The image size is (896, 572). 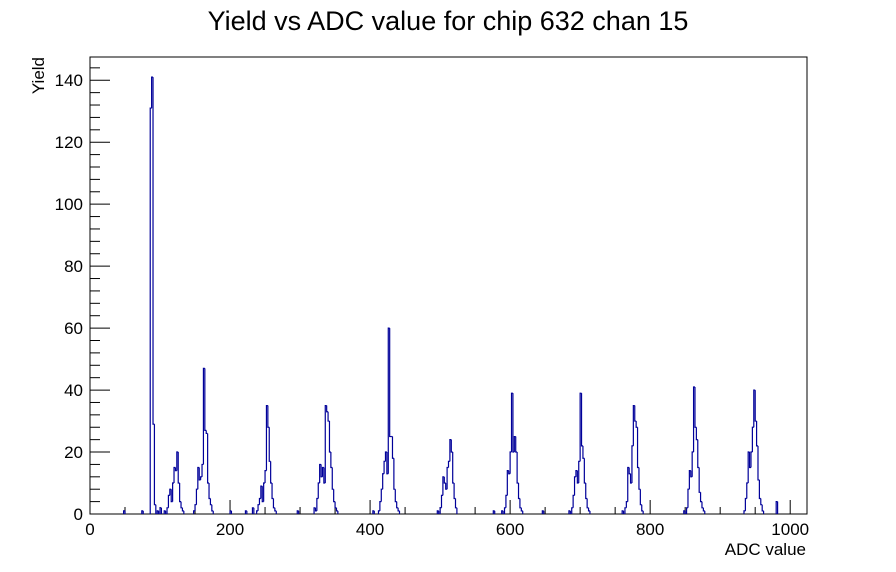 I want to click on y-tick-label: 80, so click(x=73, y=266).